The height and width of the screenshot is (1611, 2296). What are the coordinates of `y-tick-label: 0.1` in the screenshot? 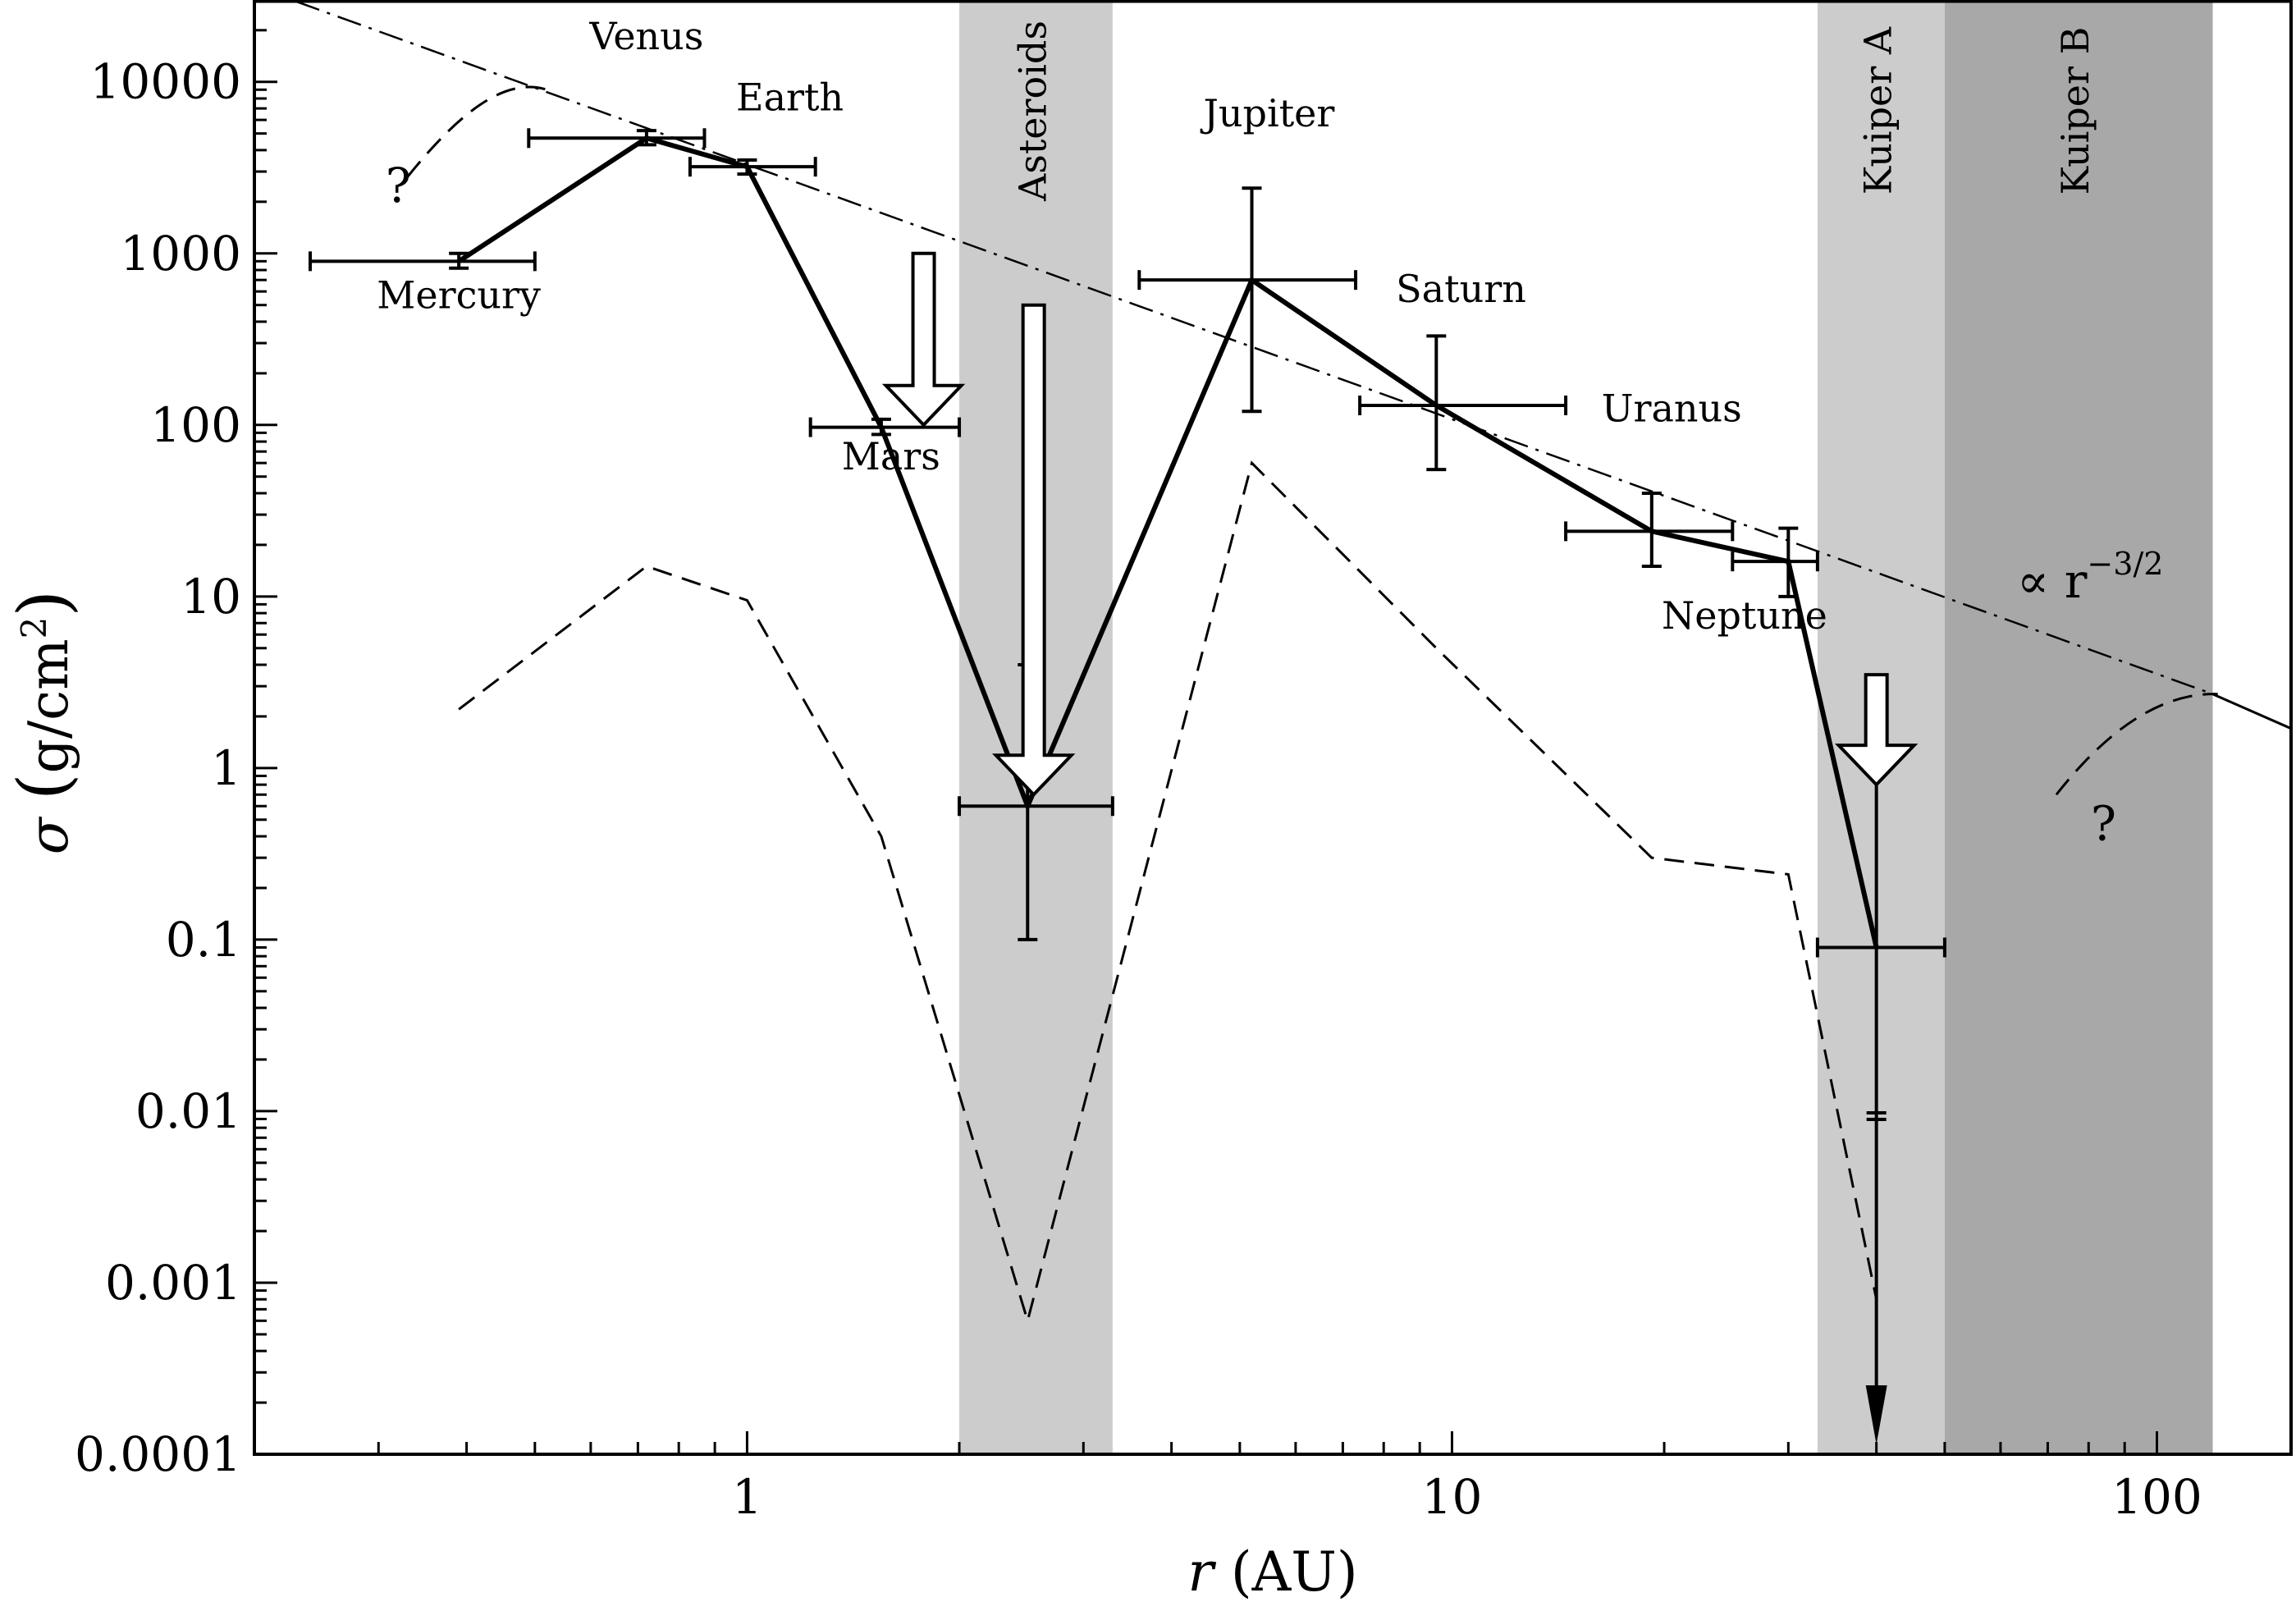 It's located at (204, 940).